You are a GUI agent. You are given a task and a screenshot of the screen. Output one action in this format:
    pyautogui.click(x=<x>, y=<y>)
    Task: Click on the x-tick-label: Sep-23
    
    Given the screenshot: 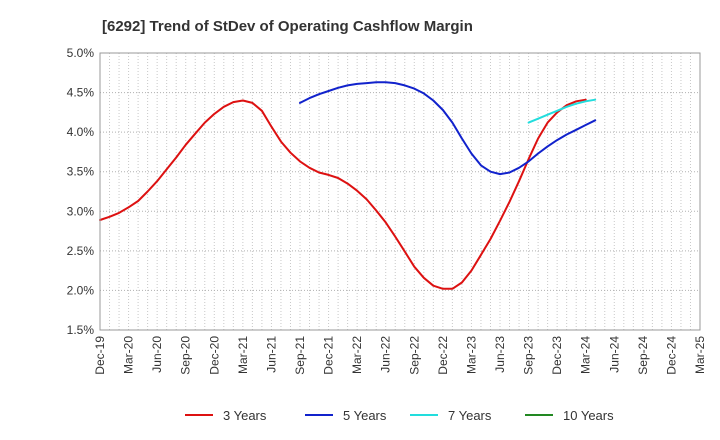 What is the action you would take?
    pyautogui.click(x=529, y=355)
    